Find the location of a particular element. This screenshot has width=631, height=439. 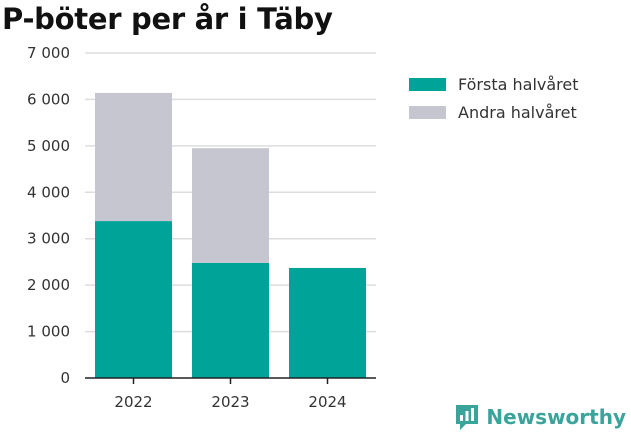

legend-item-first-half: Första halvåret is located at coordinates (494, 84).